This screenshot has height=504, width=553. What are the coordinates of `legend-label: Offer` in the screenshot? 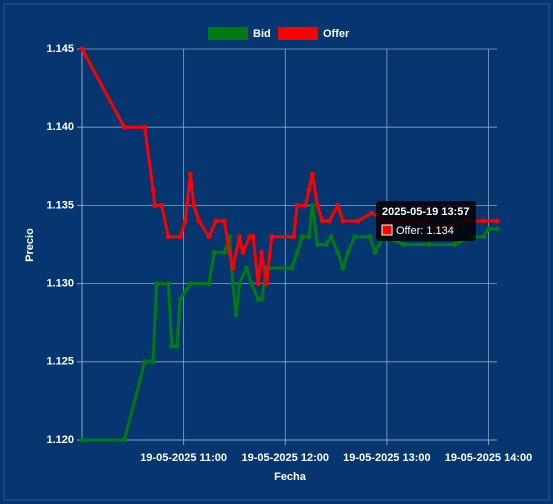 It's located at (336, 34).